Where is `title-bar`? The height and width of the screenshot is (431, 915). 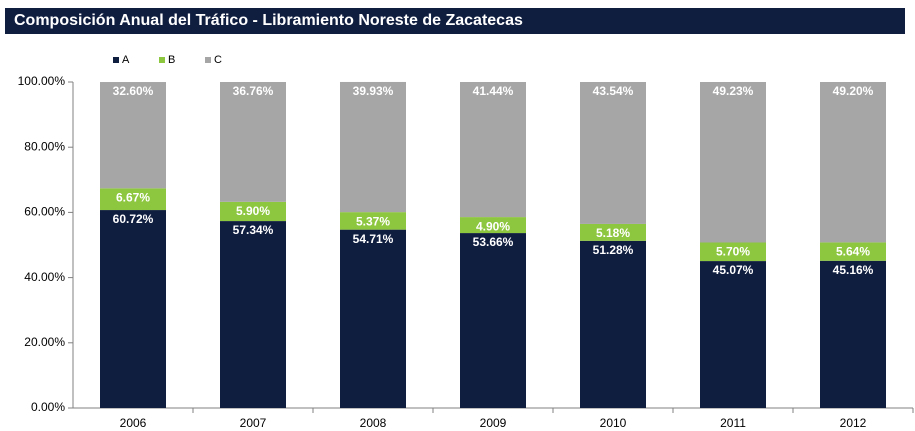
title-bar is located at coordinates (455, 21).